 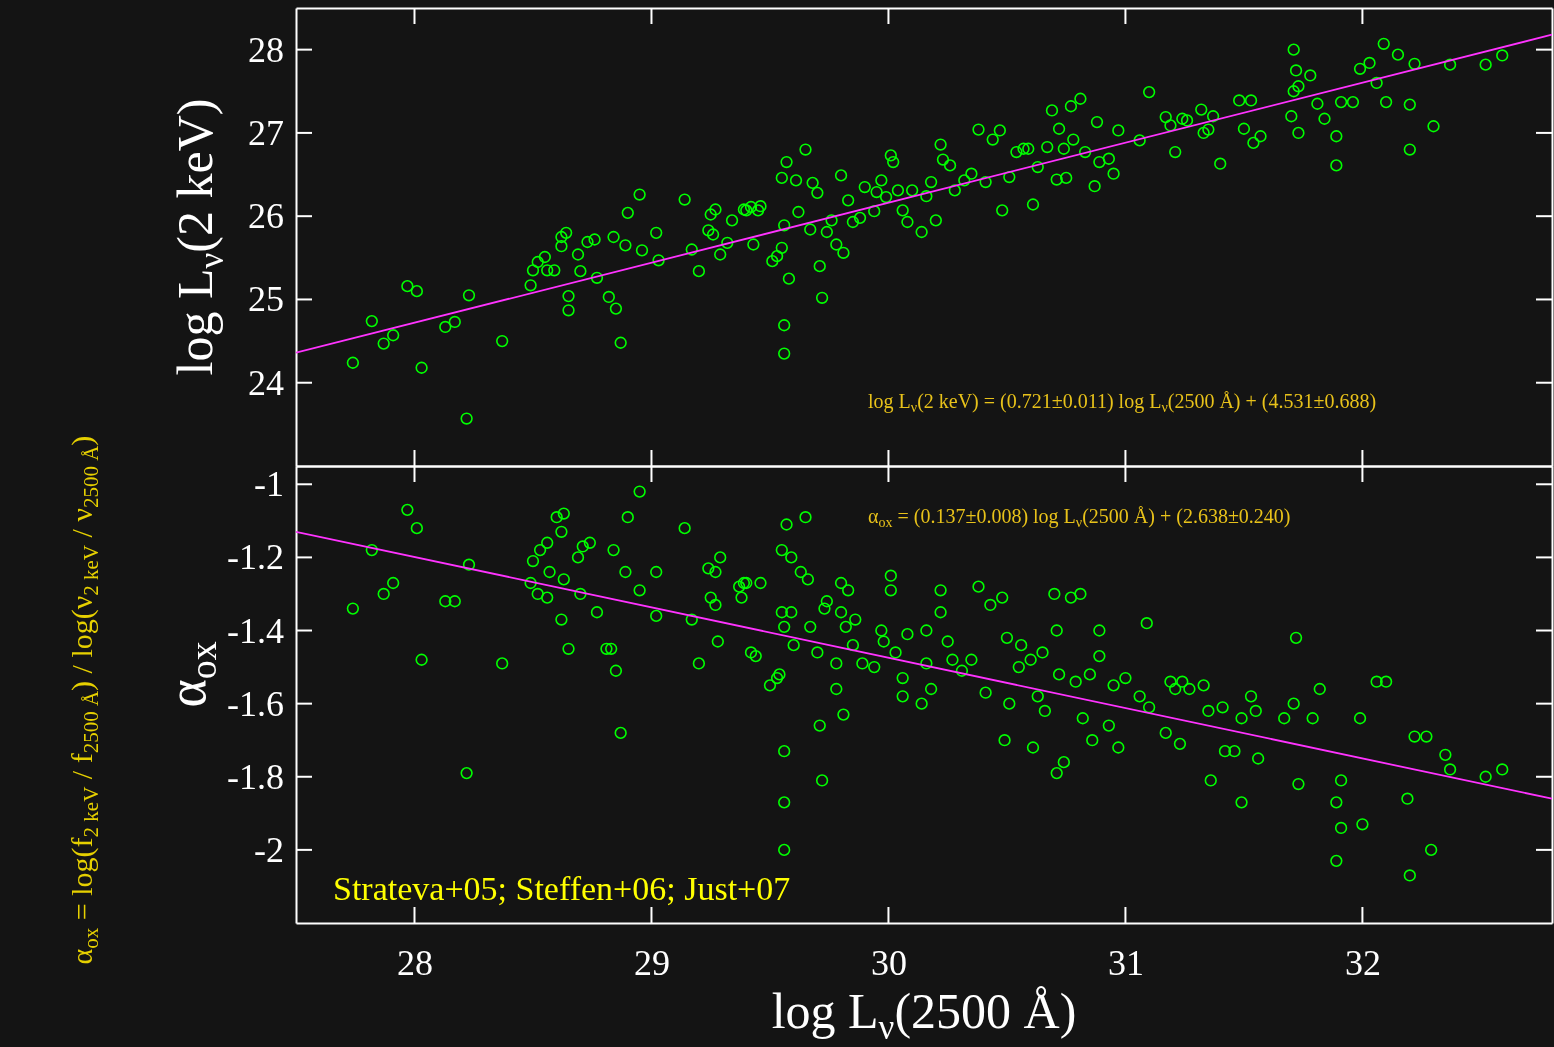 I want to click on y-tick-label: -1, so click(x=269, y=484).